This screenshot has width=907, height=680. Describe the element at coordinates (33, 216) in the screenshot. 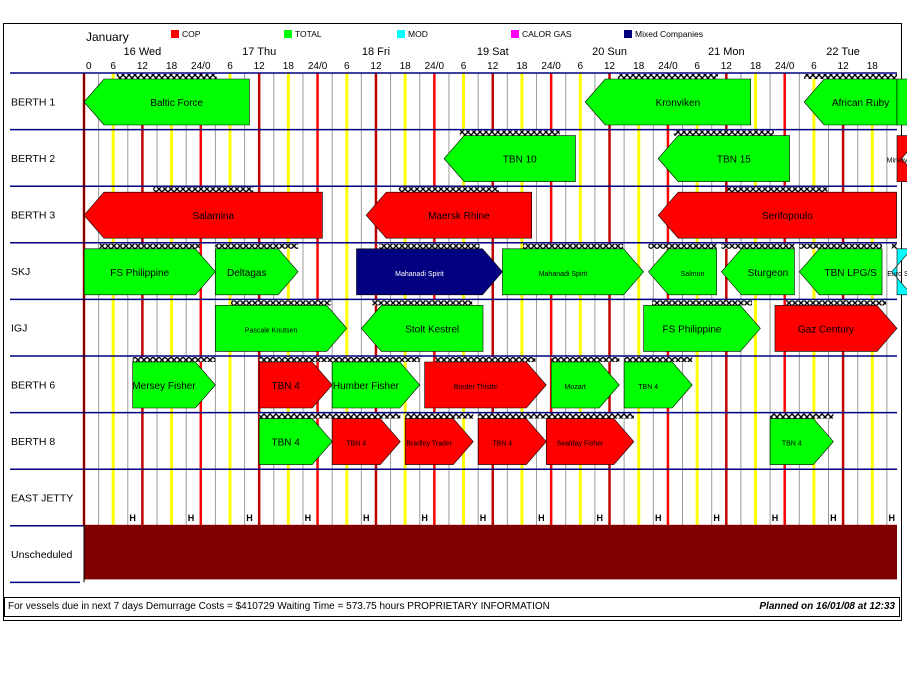

I see `row-label: BERTH 3` at that location.